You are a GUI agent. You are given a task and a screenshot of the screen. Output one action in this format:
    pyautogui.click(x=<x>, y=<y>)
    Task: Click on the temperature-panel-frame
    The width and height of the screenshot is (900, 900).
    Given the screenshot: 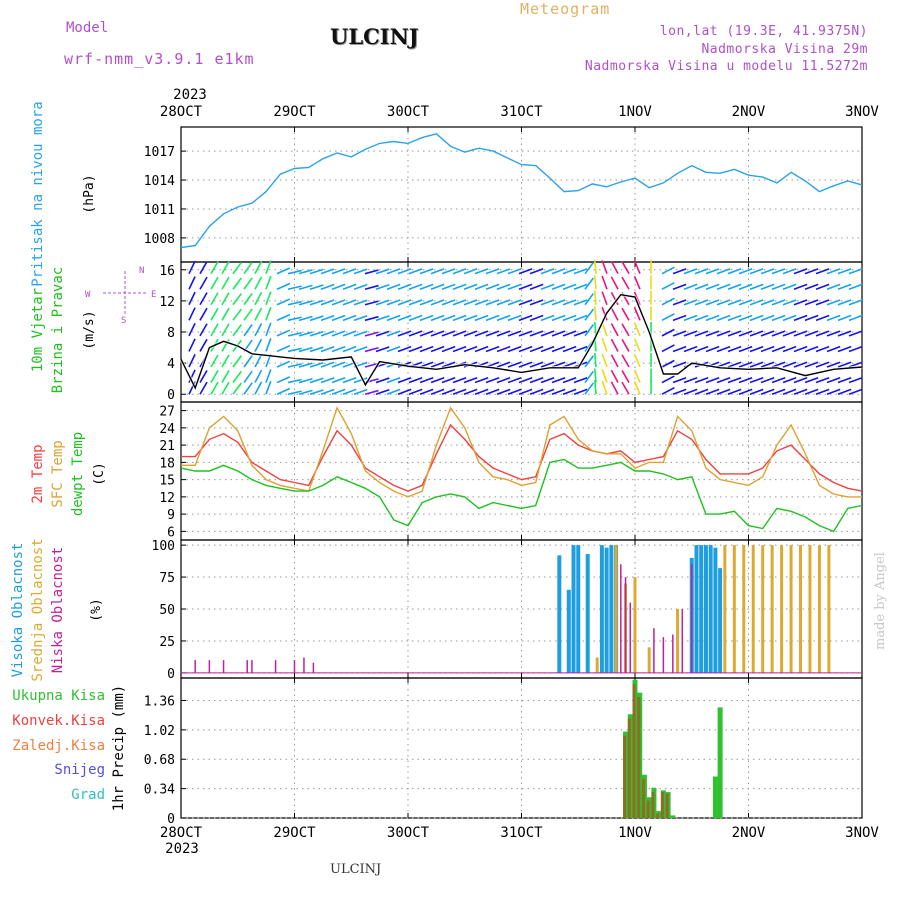 What is the action you would take?
    pyautogui.click(x=521, y=471)
    